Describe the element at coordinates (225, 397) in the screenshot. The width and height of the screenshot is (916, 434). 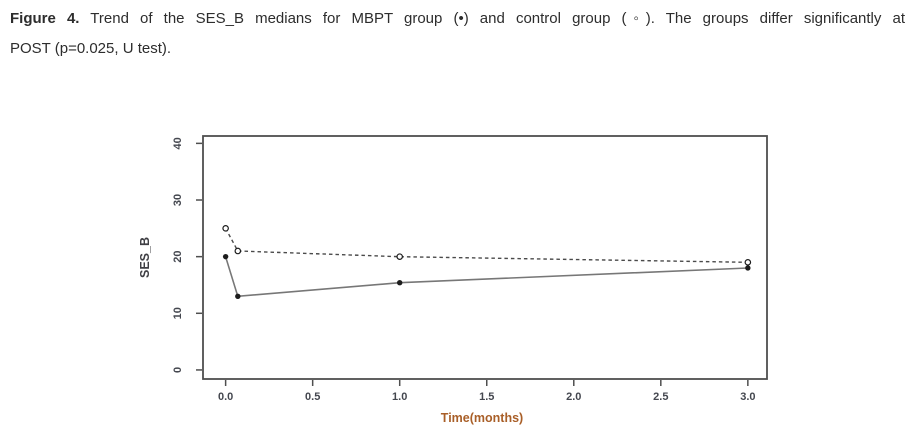
I see `x-tick-label: 0.0` at that location.